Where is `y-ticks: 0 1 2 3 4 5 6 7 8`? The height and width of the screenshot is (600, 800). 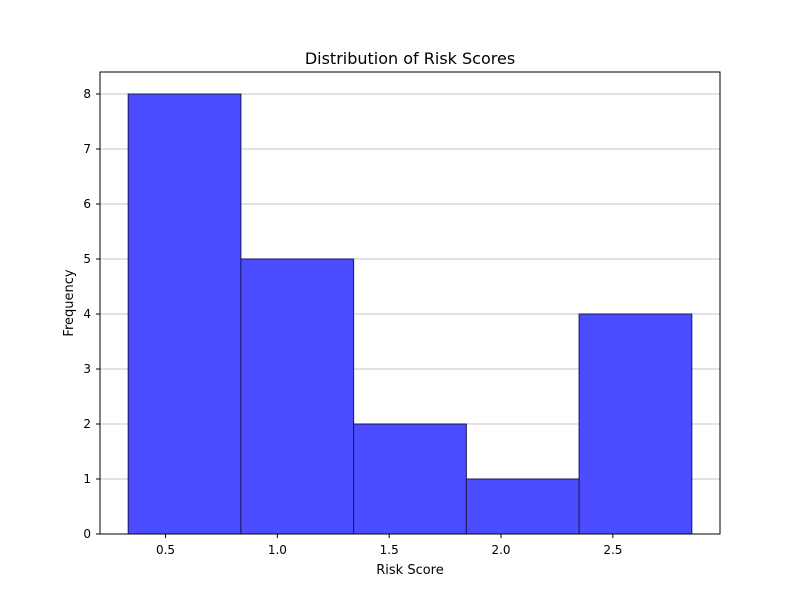
y-ticks: 0 1 2 3 4 5 6 7 8 is located at coordinates (91, 314).